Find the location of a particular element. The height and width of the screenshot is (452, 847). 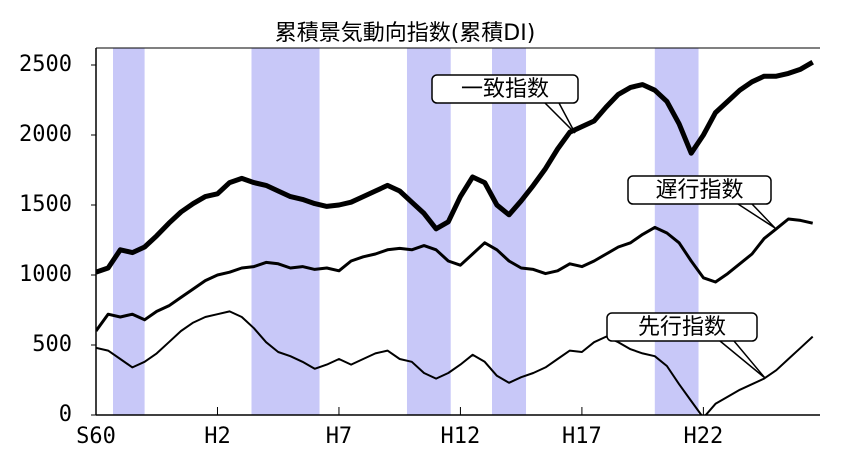

y-tick-label: 500 is located at coordinates (52, 344).